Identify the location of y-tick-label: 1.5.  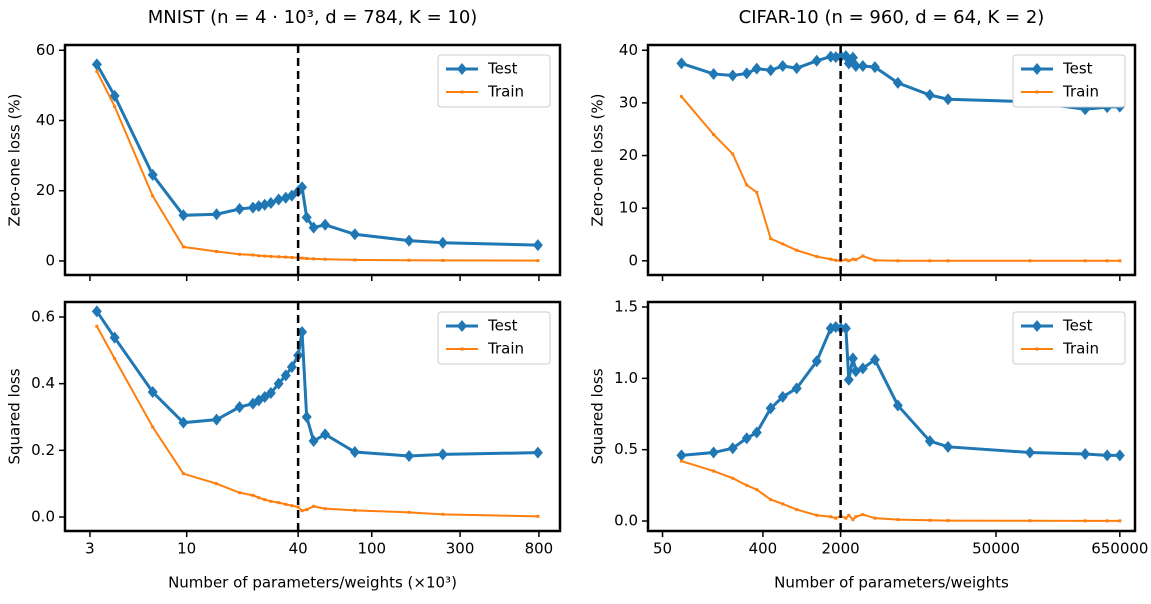
(626, 306).